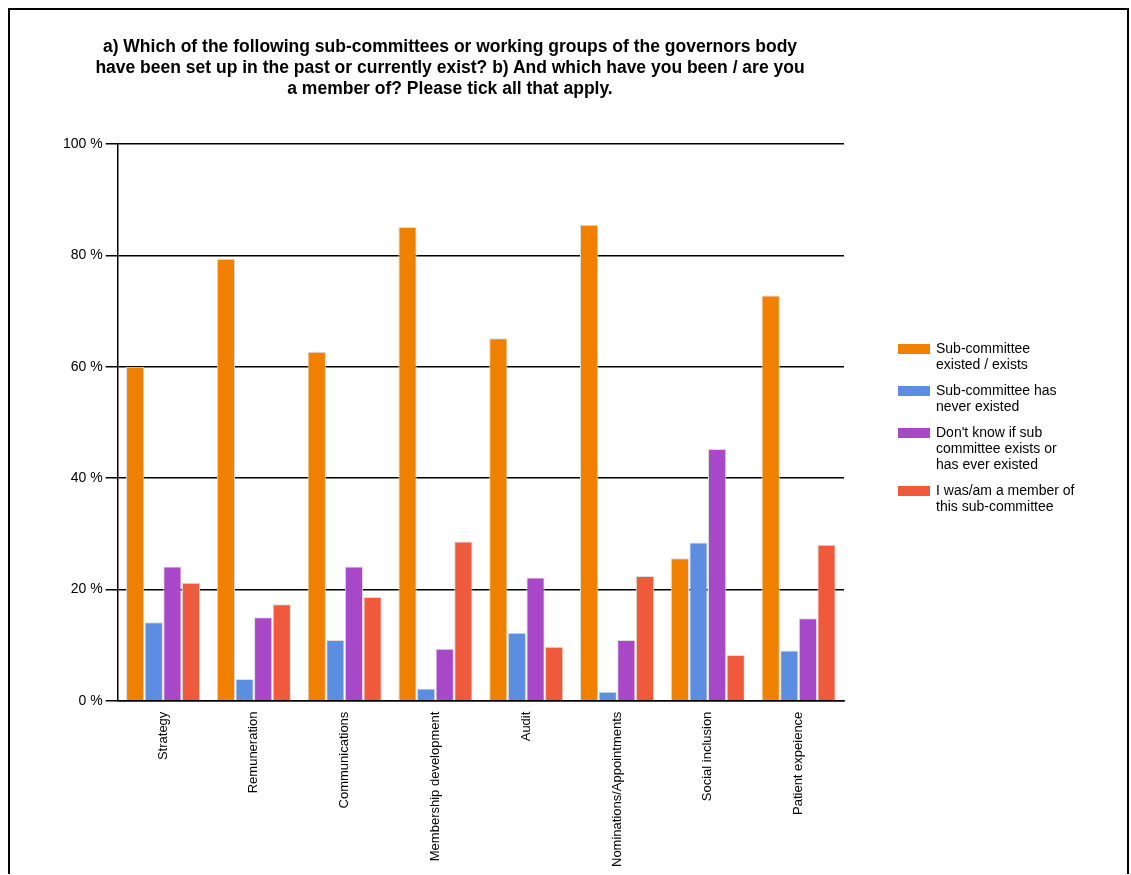 The image size is (1131, 875). I want to click on legend-label: Sub-committee existed / exists, so click(984, 356).